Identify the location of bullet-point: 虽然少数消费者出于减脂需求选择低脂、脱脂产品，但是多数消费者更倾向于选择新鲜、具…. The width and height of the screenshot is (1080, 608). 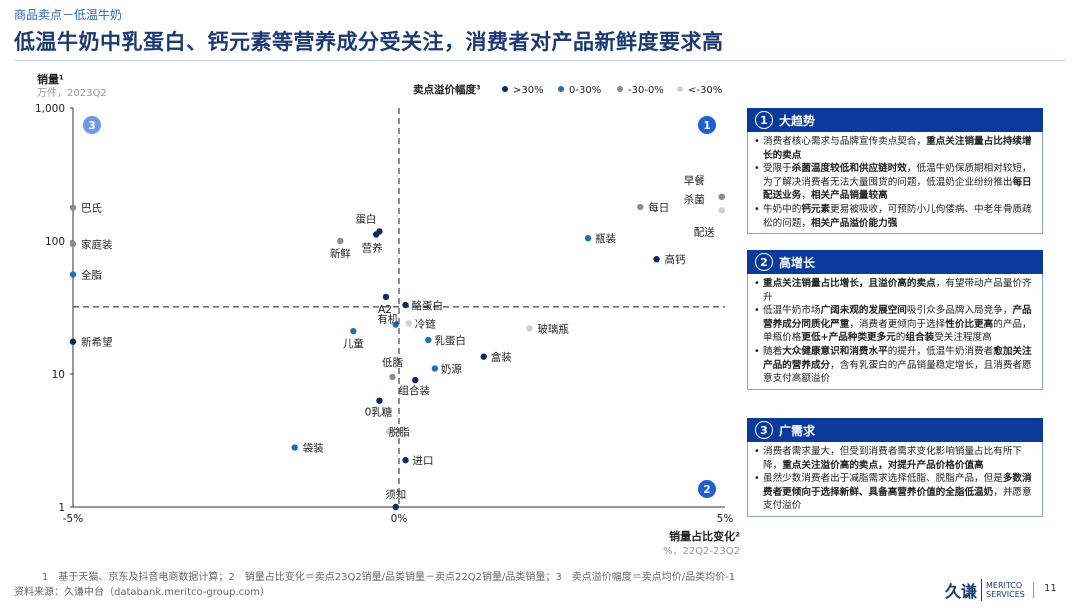
(895, 492).